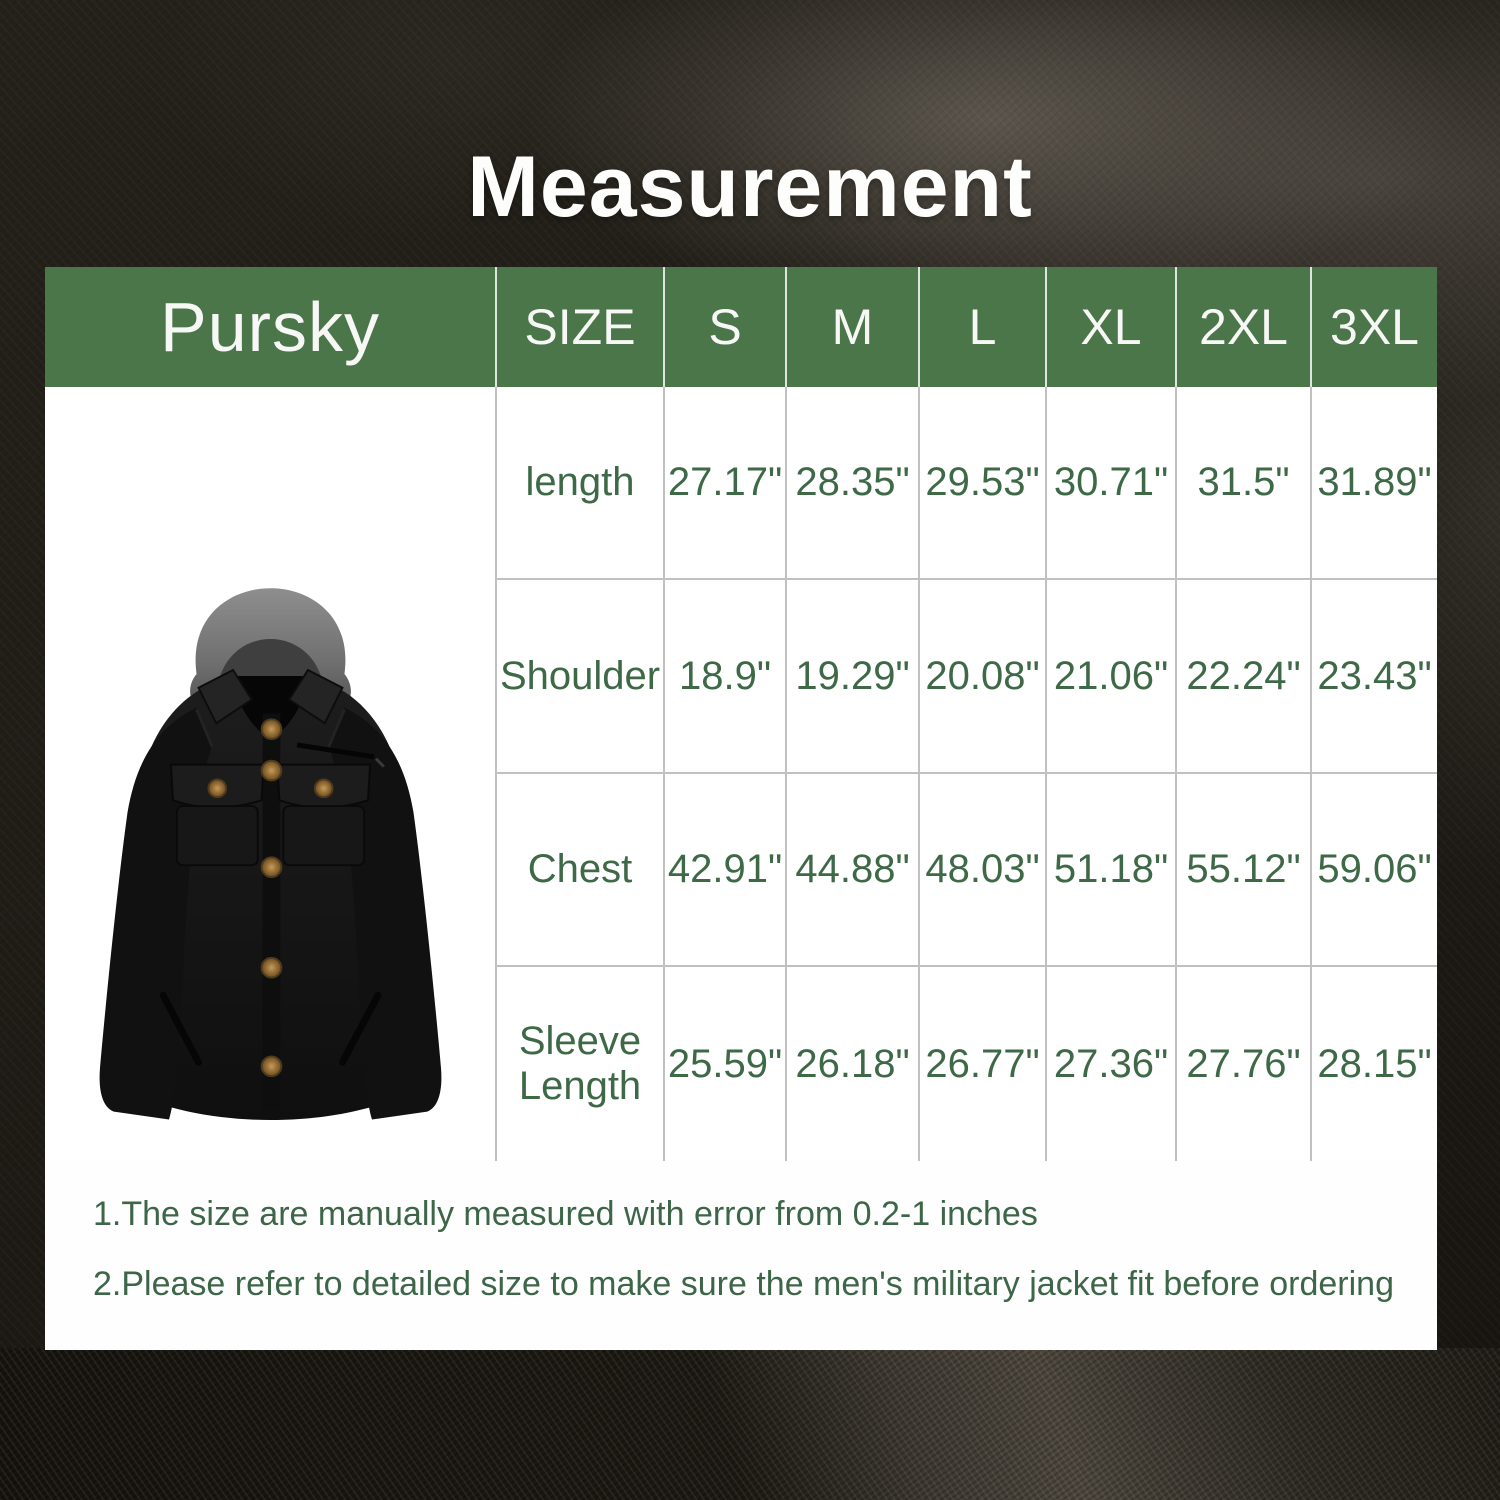  What do you see at coordinates (1112, 483) in the screenshot?
I see `value-cell: 30.71"` at bounding box center [1112, 483].